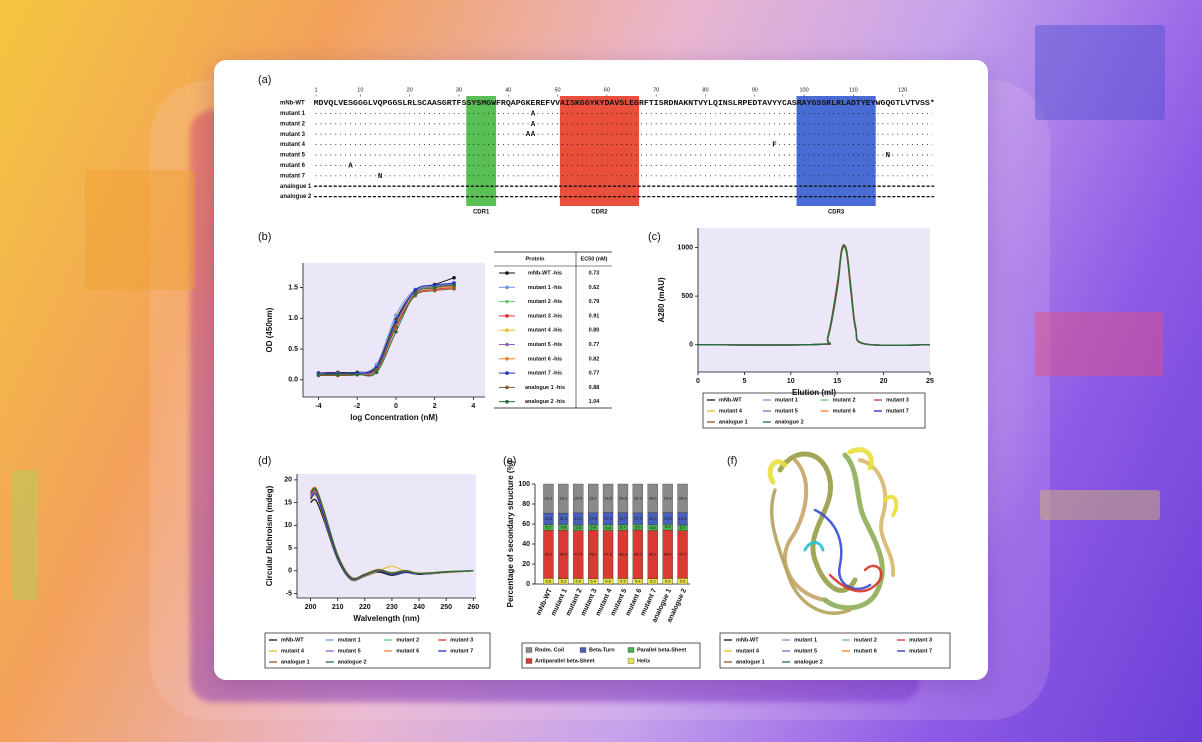 This screenshot has height=742, width=1202. What do you see at coordinates (545, 388) in the screenshot?
I see `legend-label: analogue 1 -his` at bounding box center [545, 388].